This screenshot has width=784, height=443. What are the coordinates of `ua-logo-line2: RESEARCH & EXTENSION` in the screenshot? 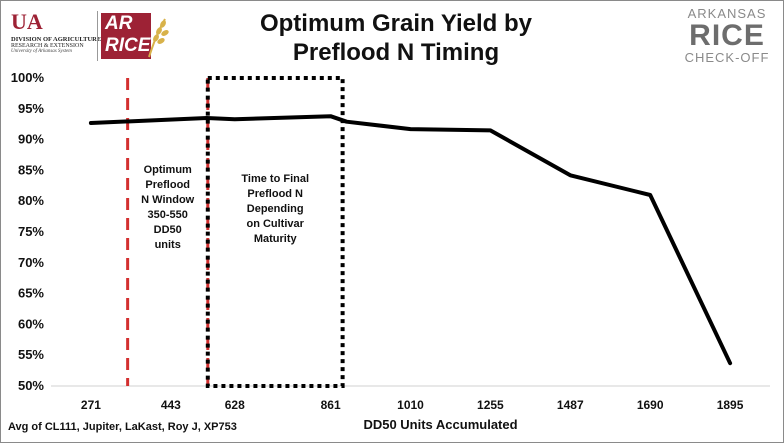 It's located at (47, 46).